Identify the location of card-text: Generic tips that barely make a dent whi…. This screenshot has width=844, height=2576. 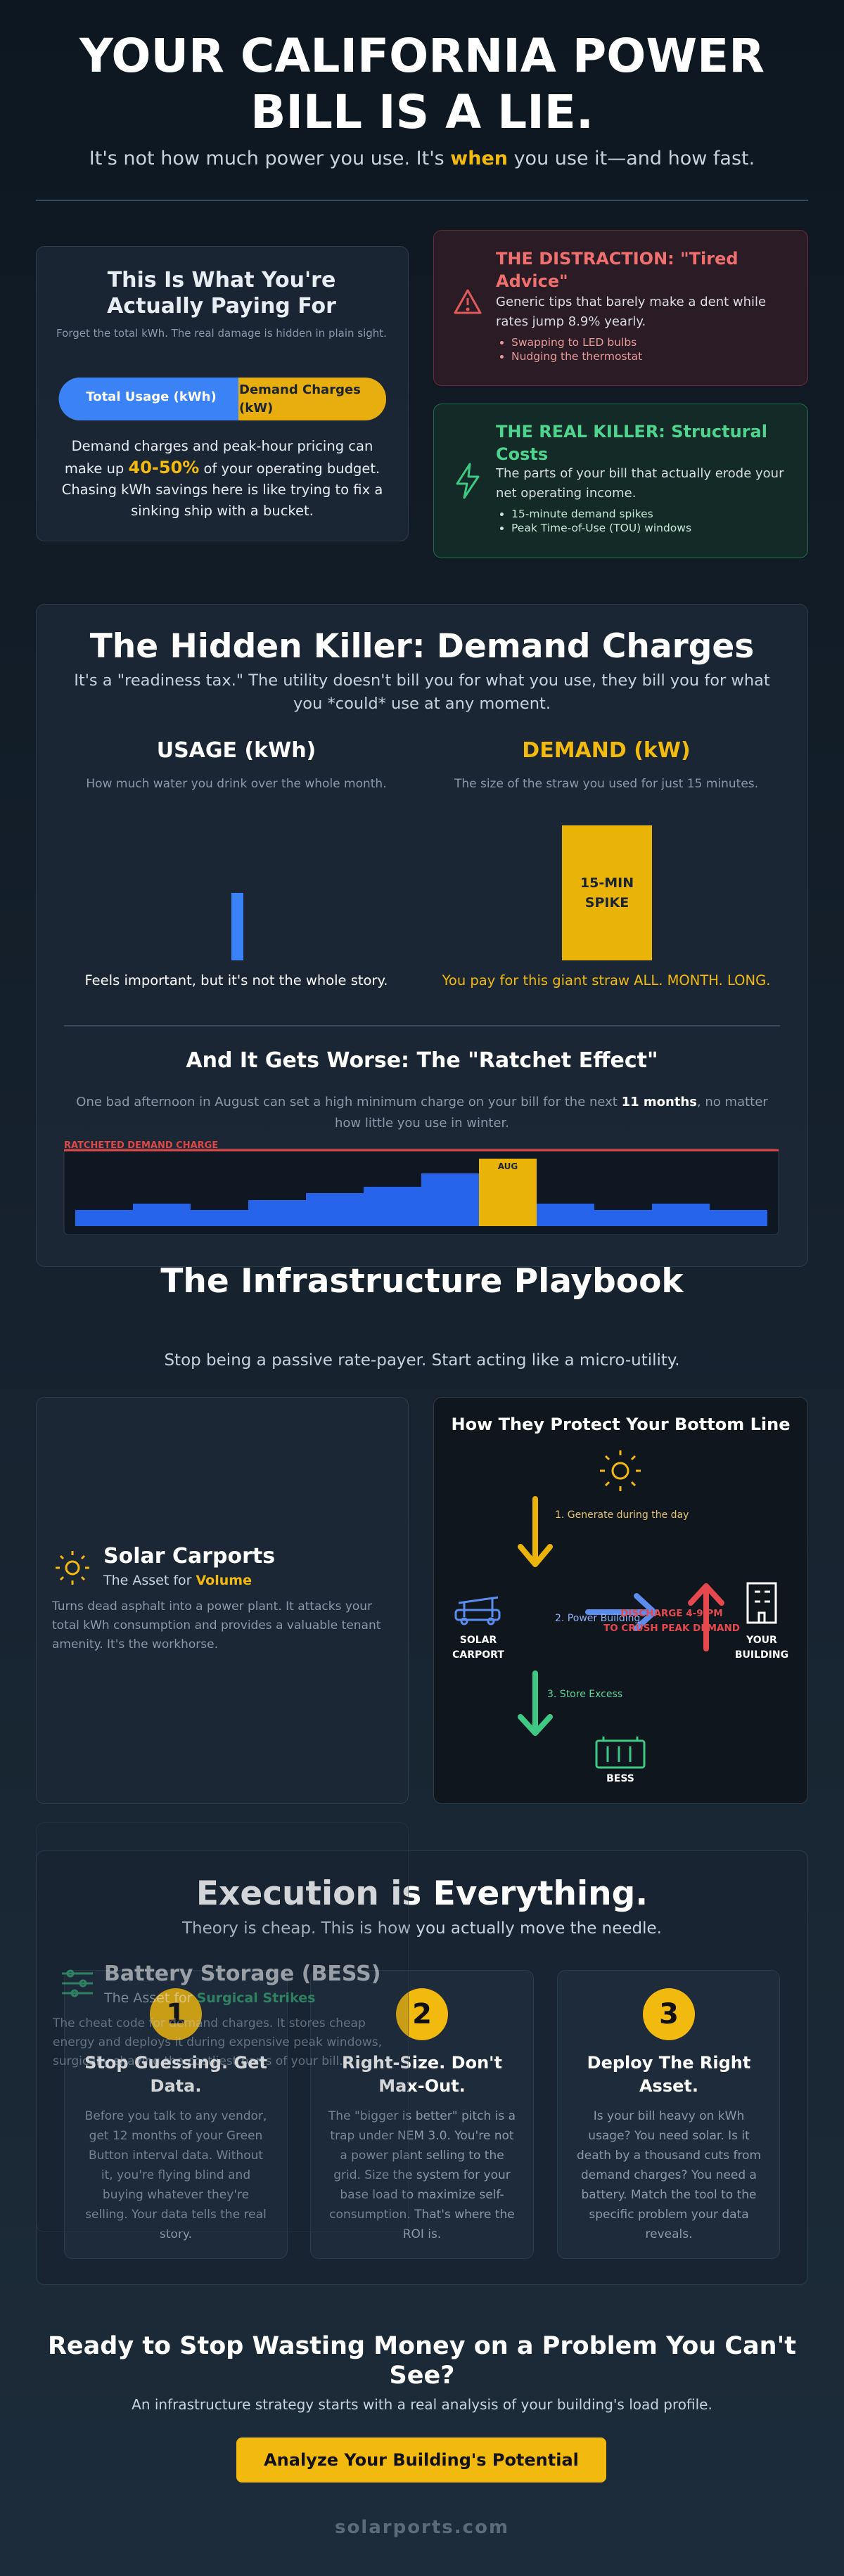
(632, 312).